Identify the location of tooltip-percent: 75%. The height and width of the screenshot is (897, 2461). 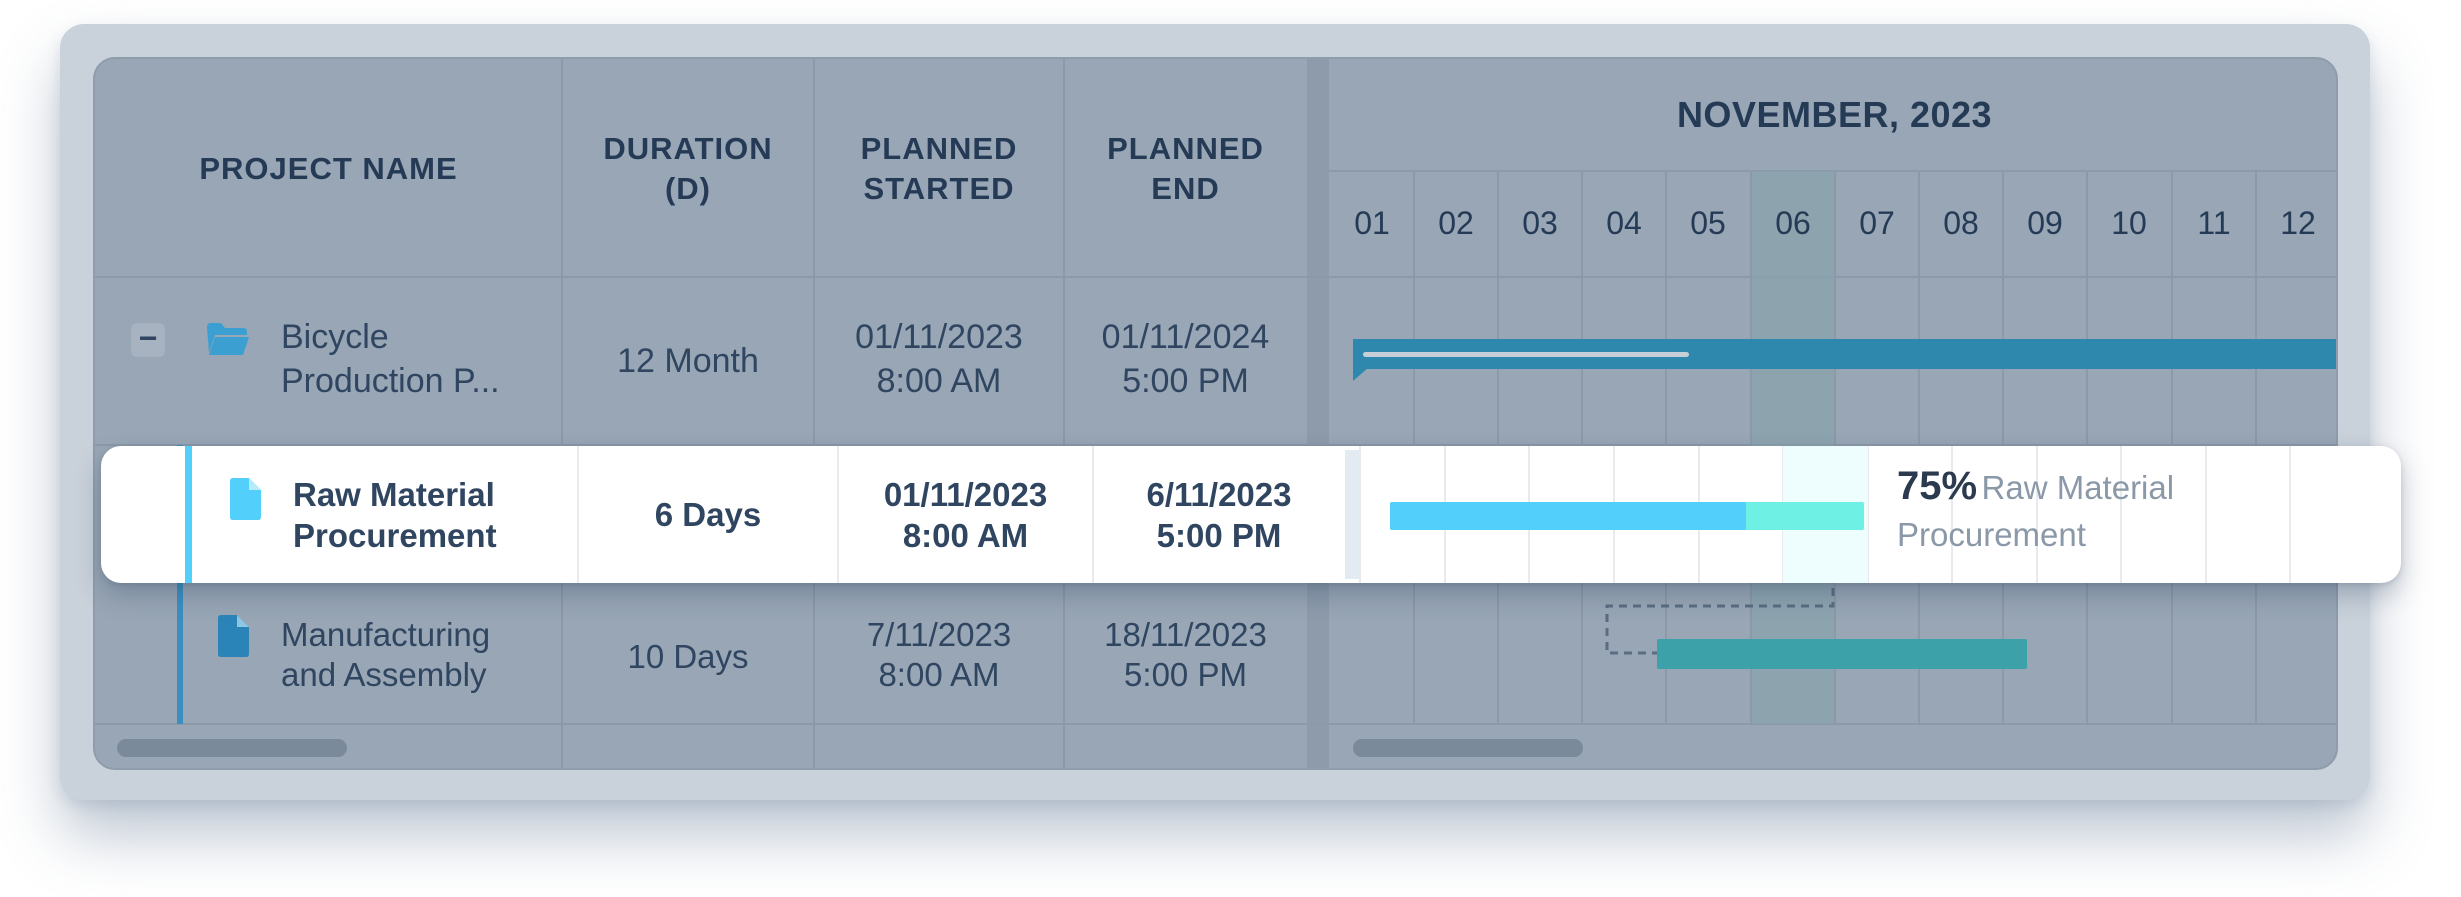
(1937, 486).